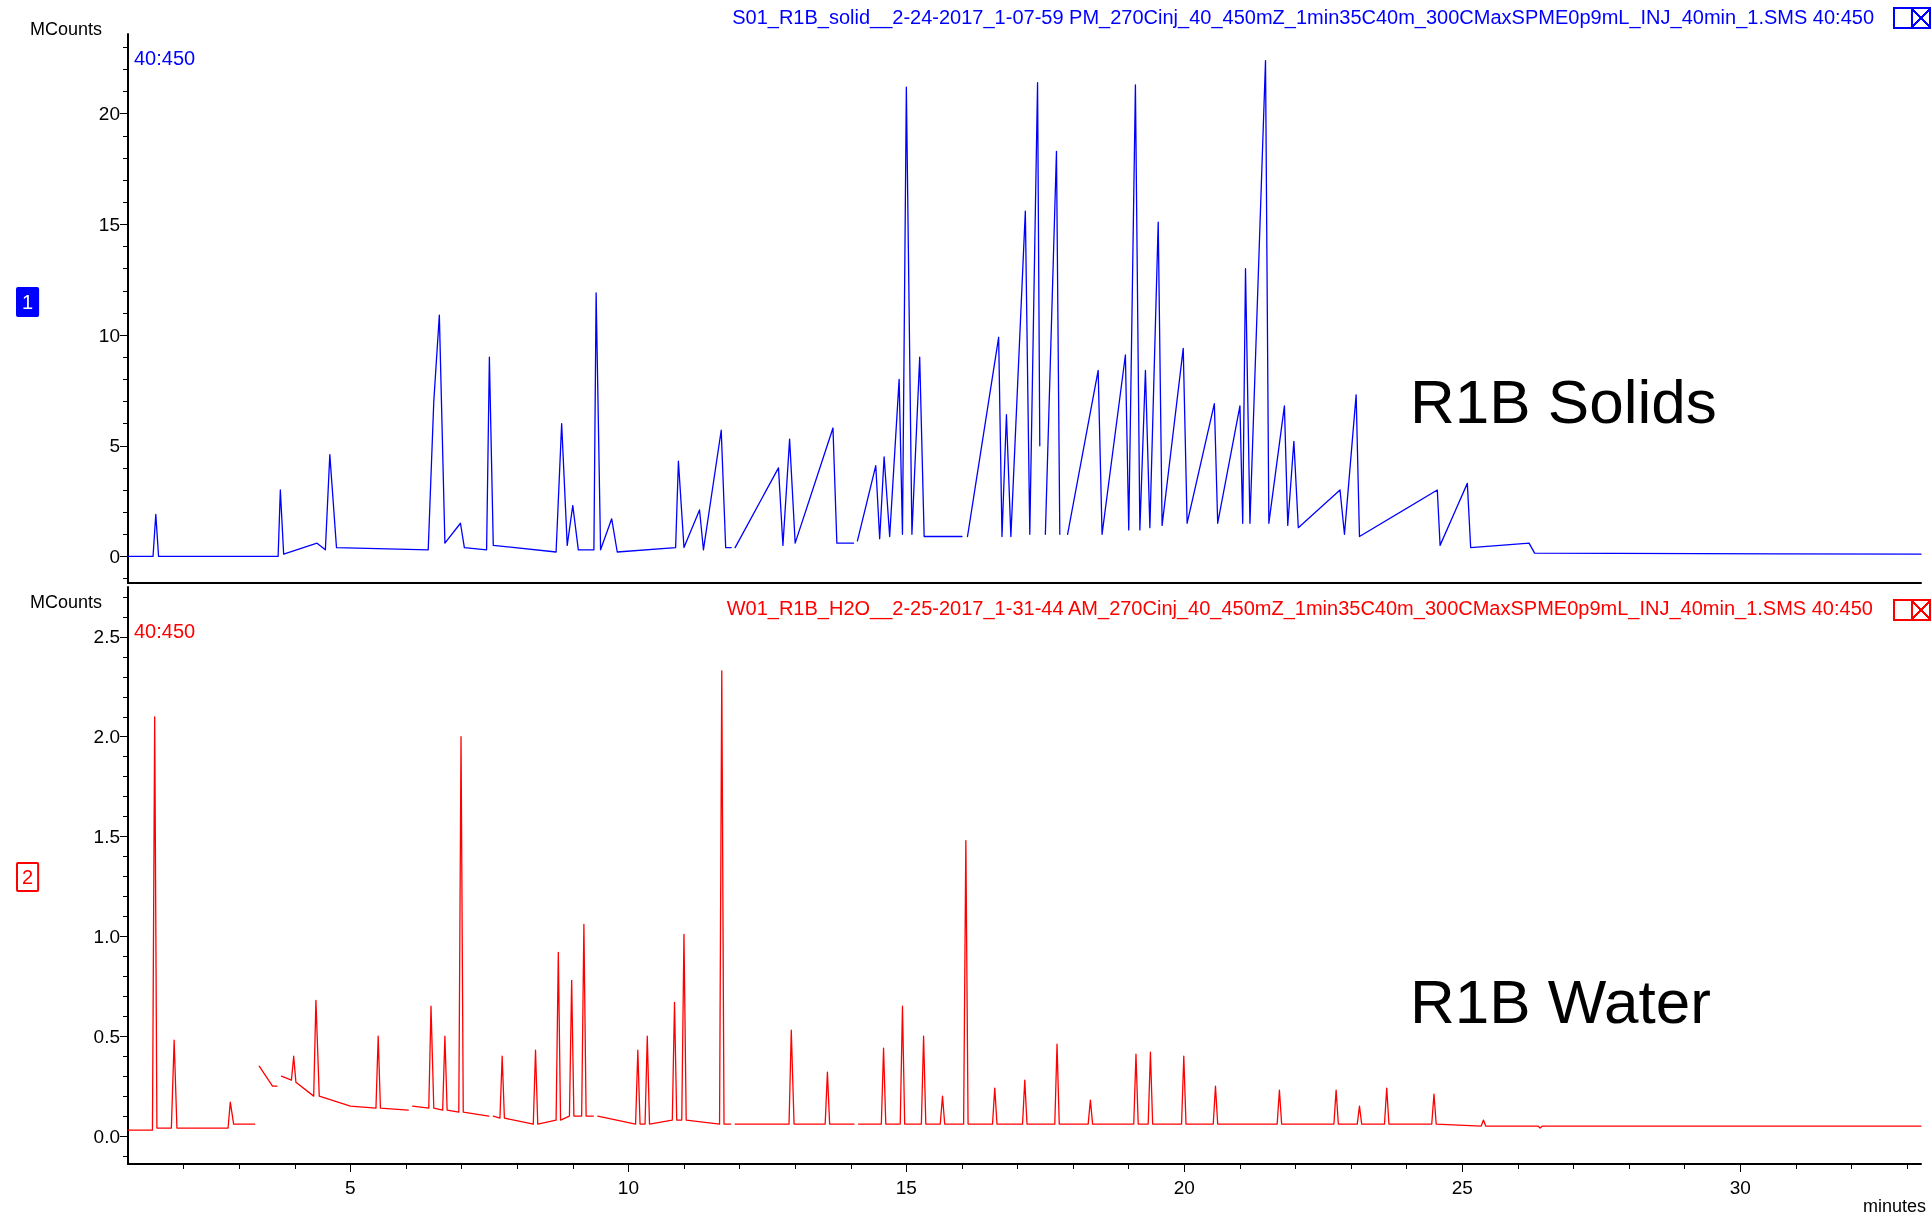 This screenshot has height=1217, width=1931. What do you see at coordinates (106, 637) in the screenshot?
I see `y-tick-label: 2.5` at bounding box center [106, 637].